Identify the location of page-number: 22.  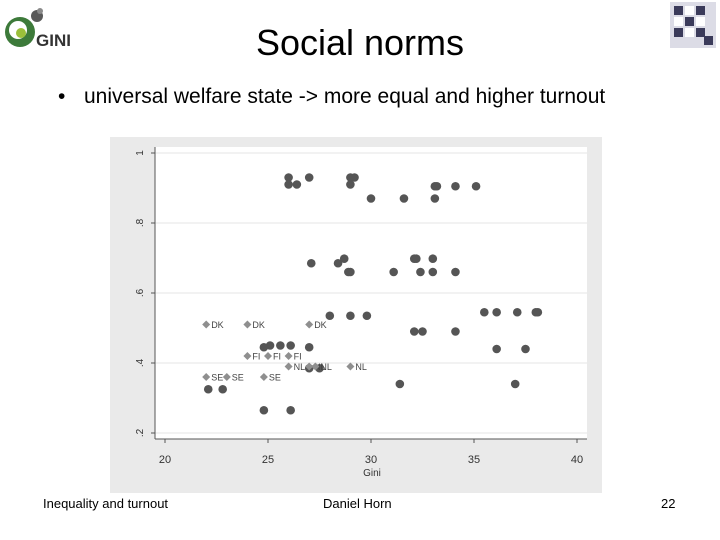
(668, 503).